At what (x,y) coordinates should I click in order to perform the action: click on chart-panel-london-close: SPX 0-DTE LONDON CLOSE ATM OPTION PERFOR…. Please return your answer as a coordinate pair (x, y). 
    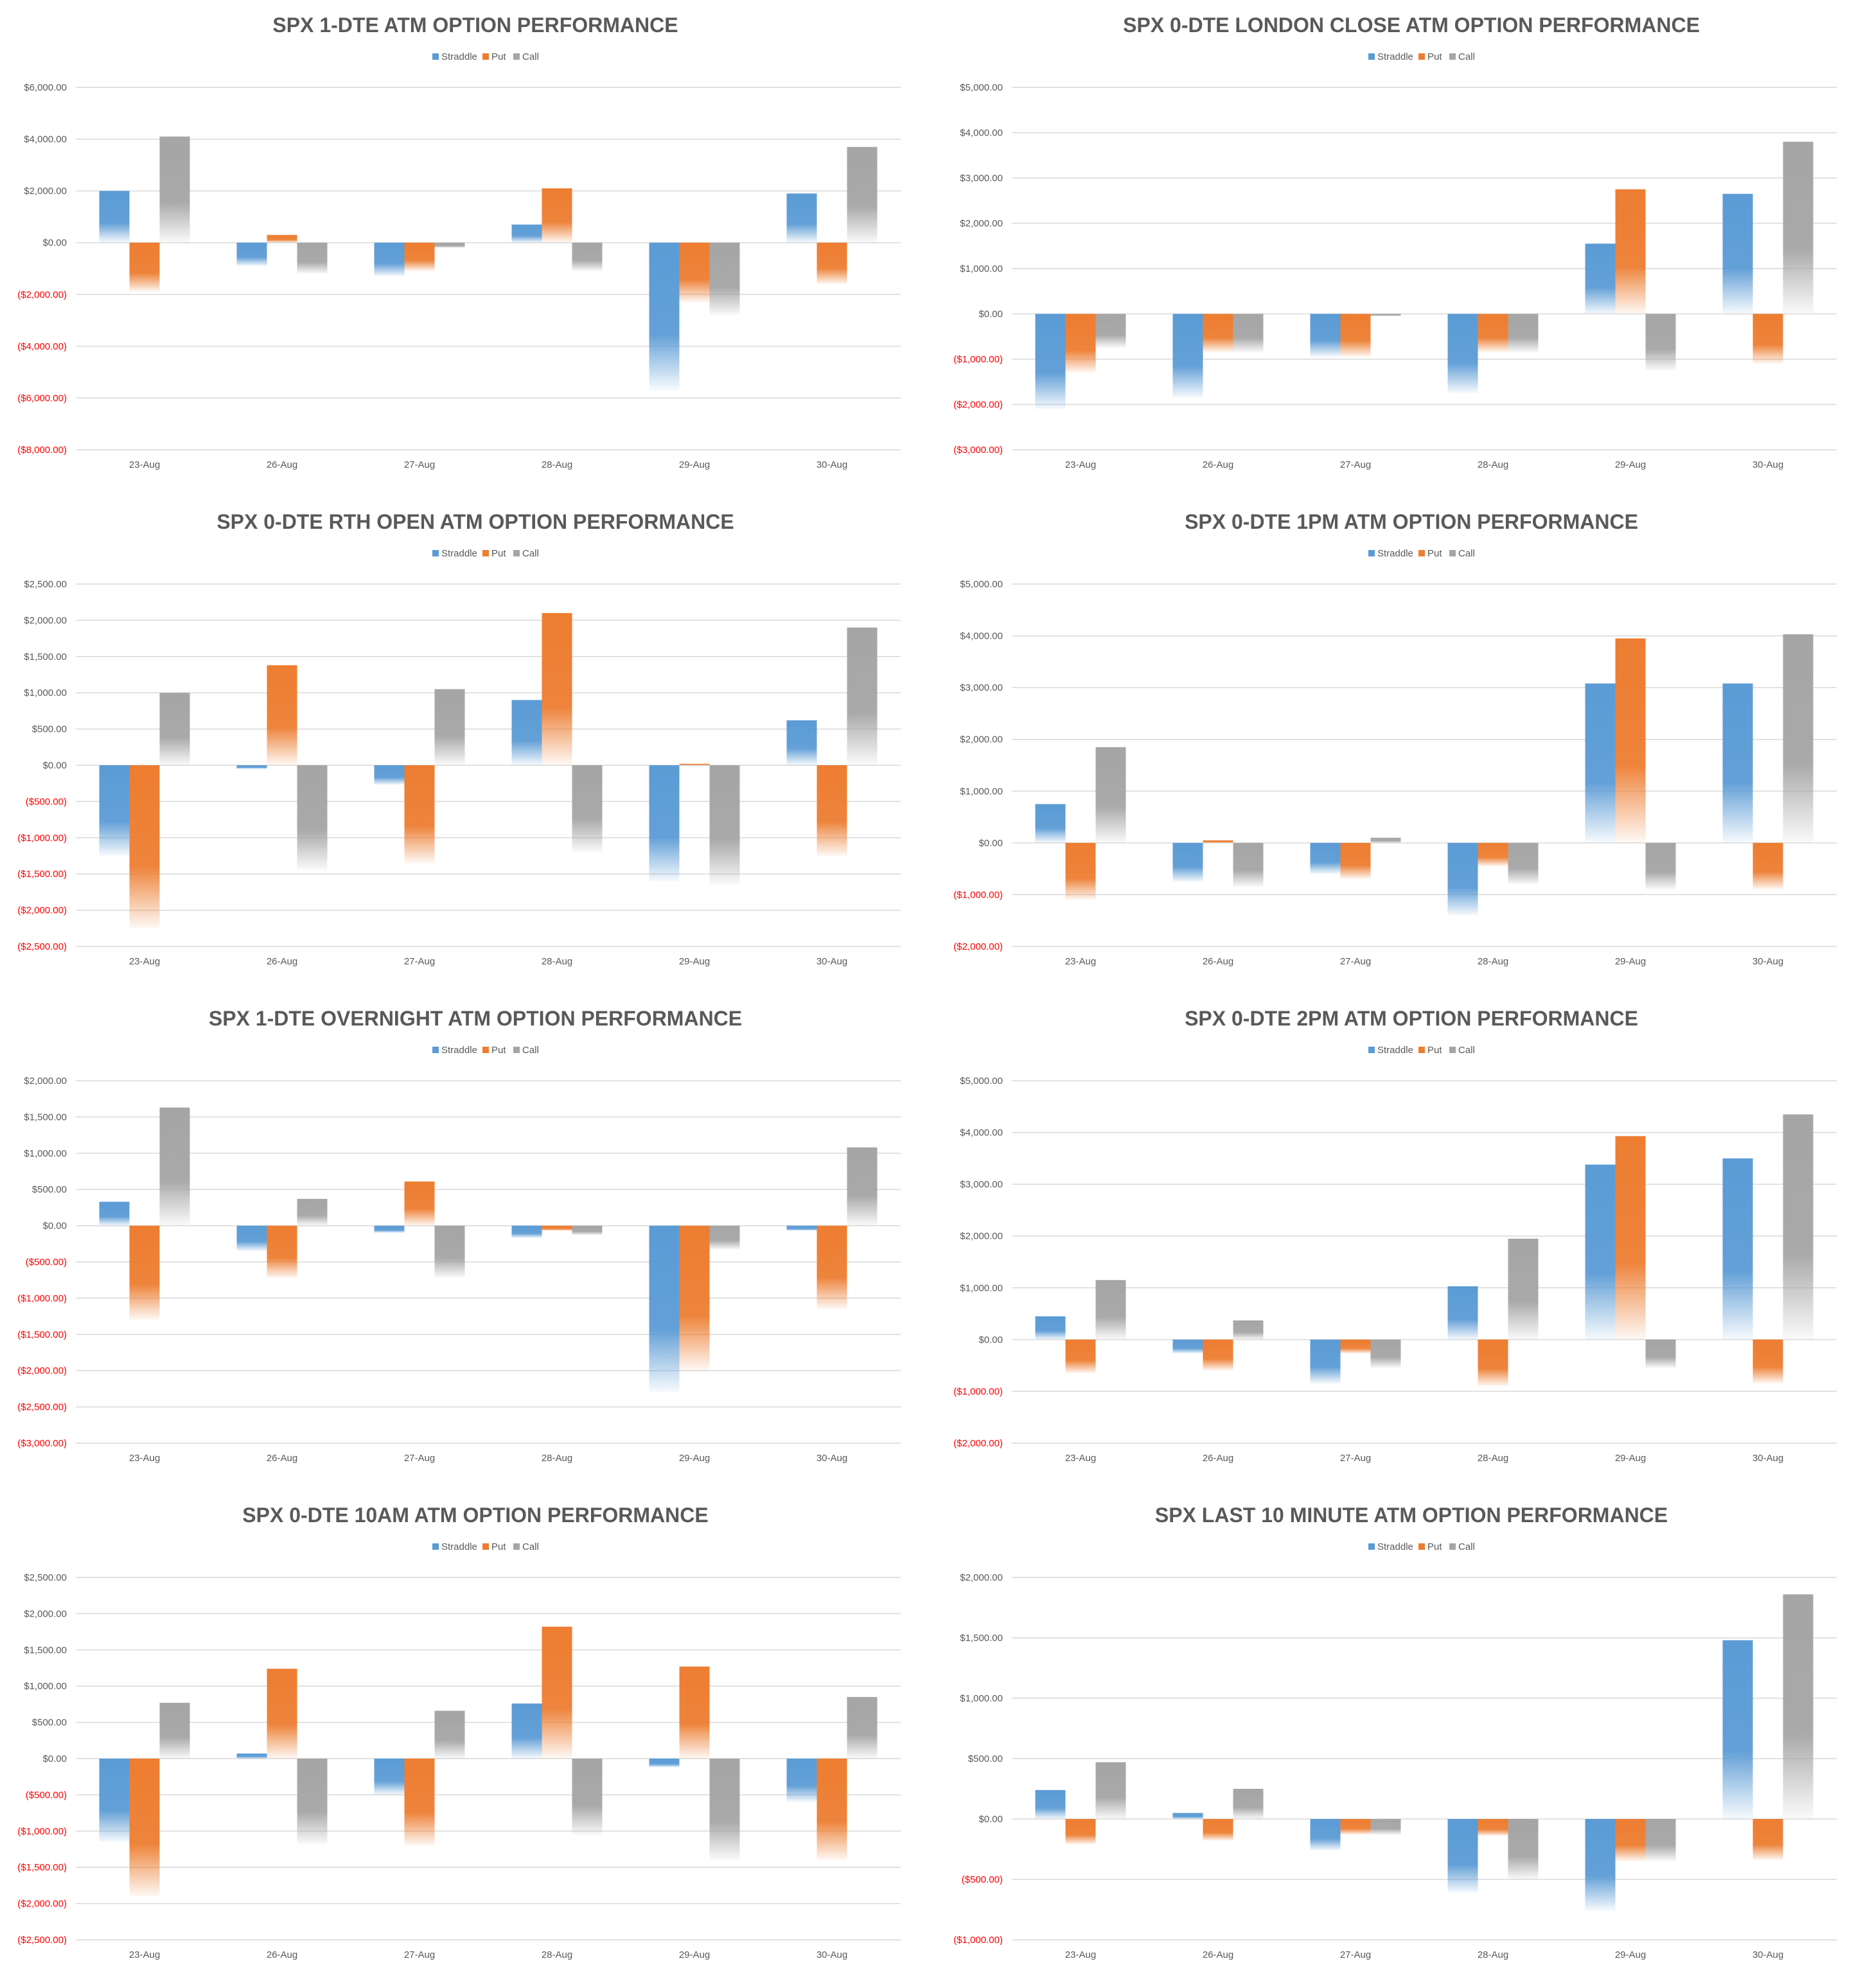
    Looking at the image, I should click on (1404, 249).